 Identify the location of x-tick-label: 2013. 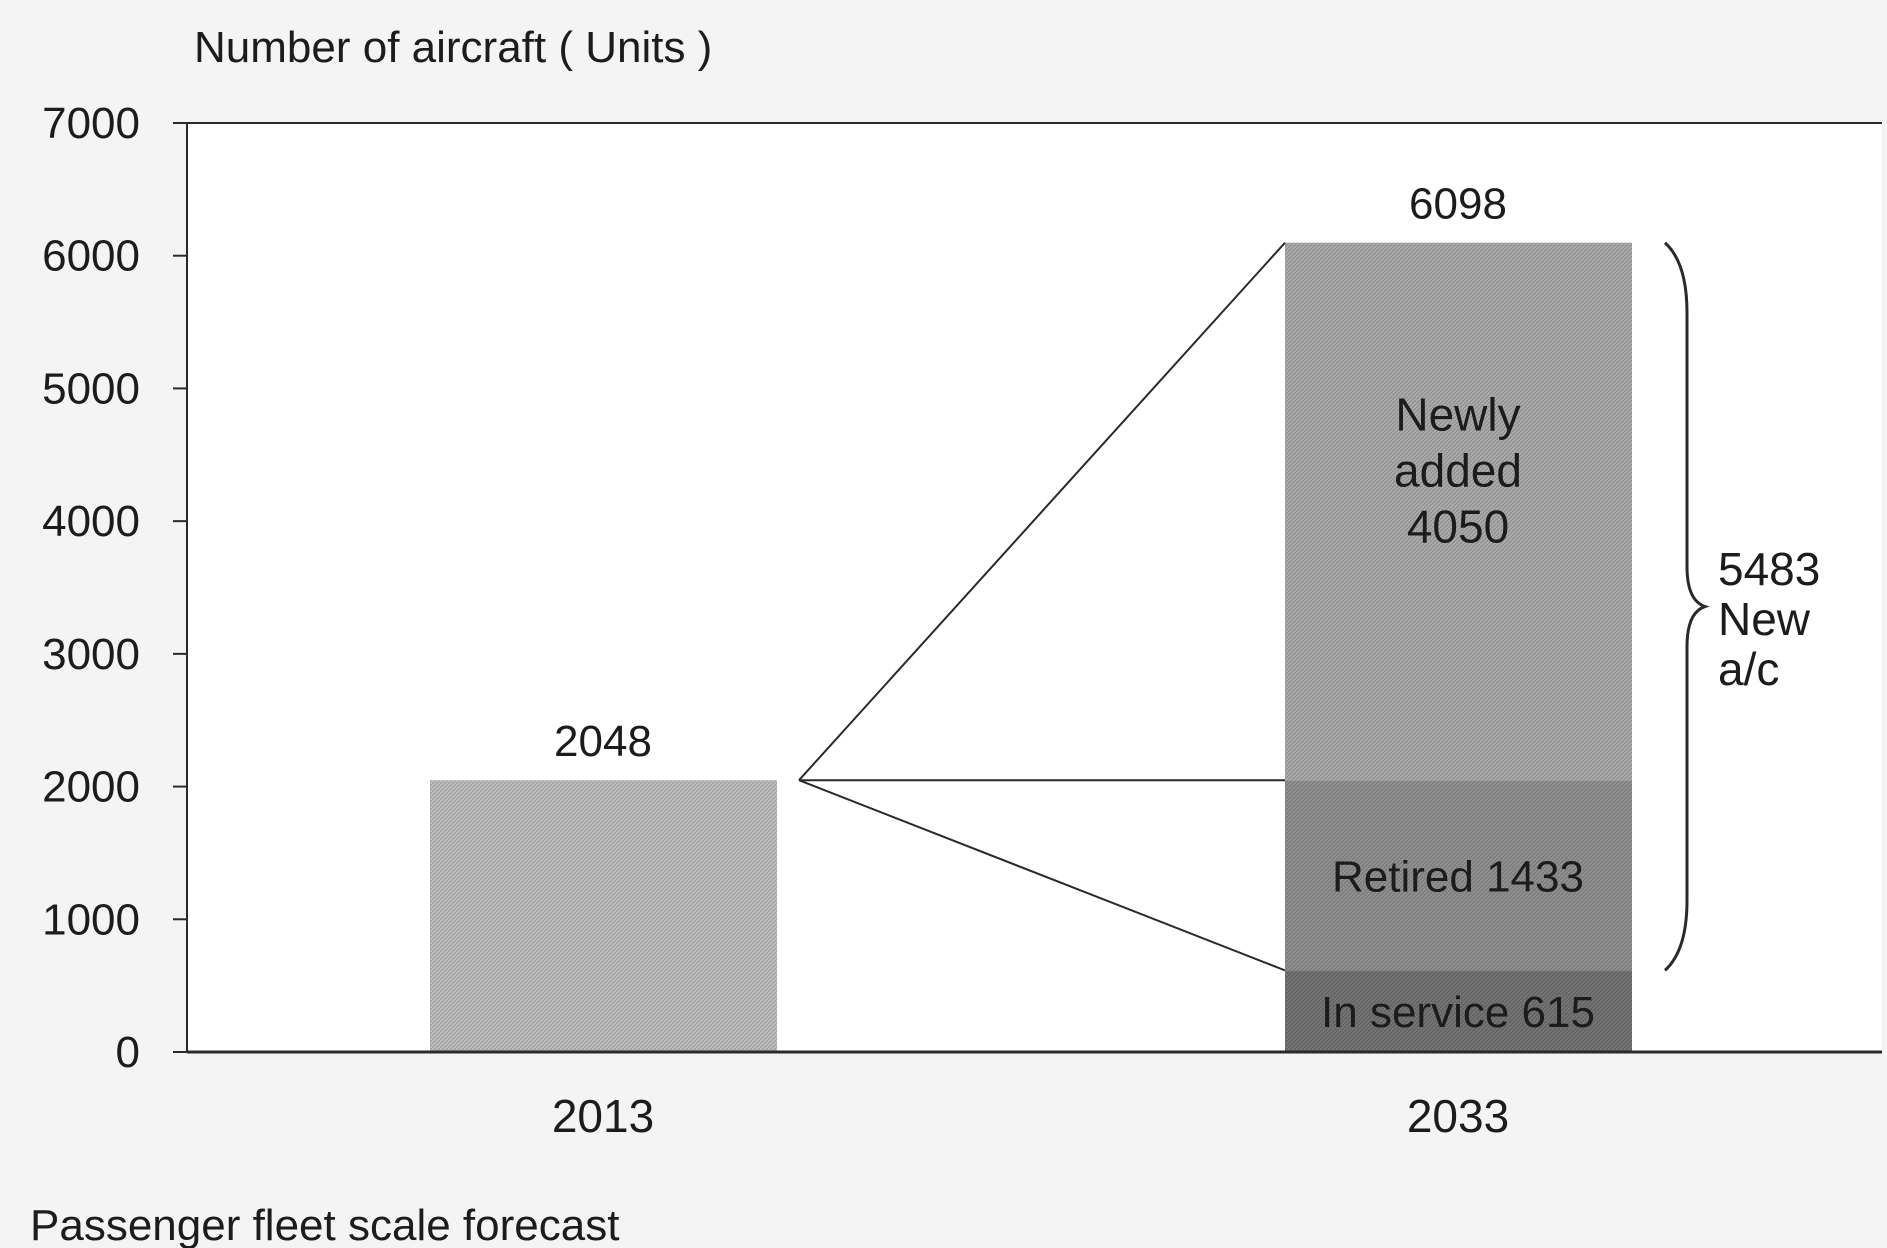
(603, 1116).